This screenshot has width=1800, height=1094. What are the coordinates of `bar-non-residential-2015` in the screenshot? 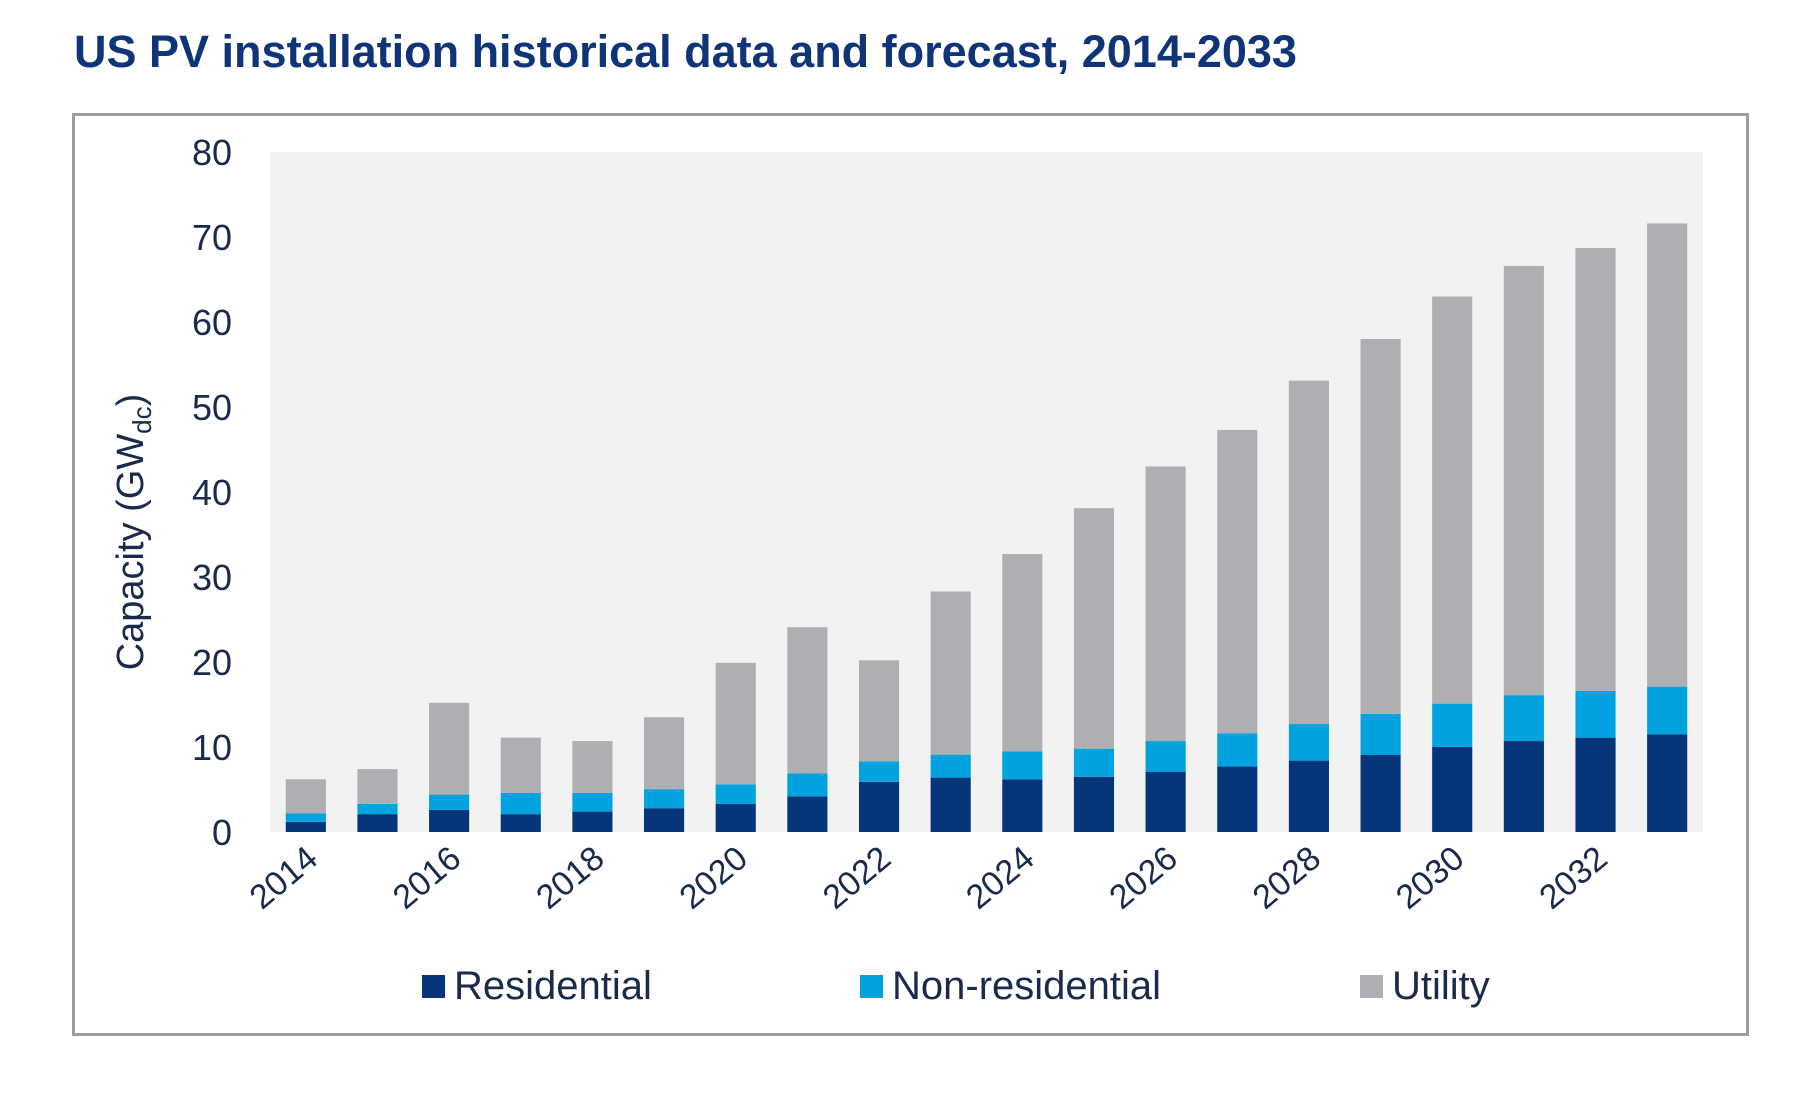 It's located at (377, 809).